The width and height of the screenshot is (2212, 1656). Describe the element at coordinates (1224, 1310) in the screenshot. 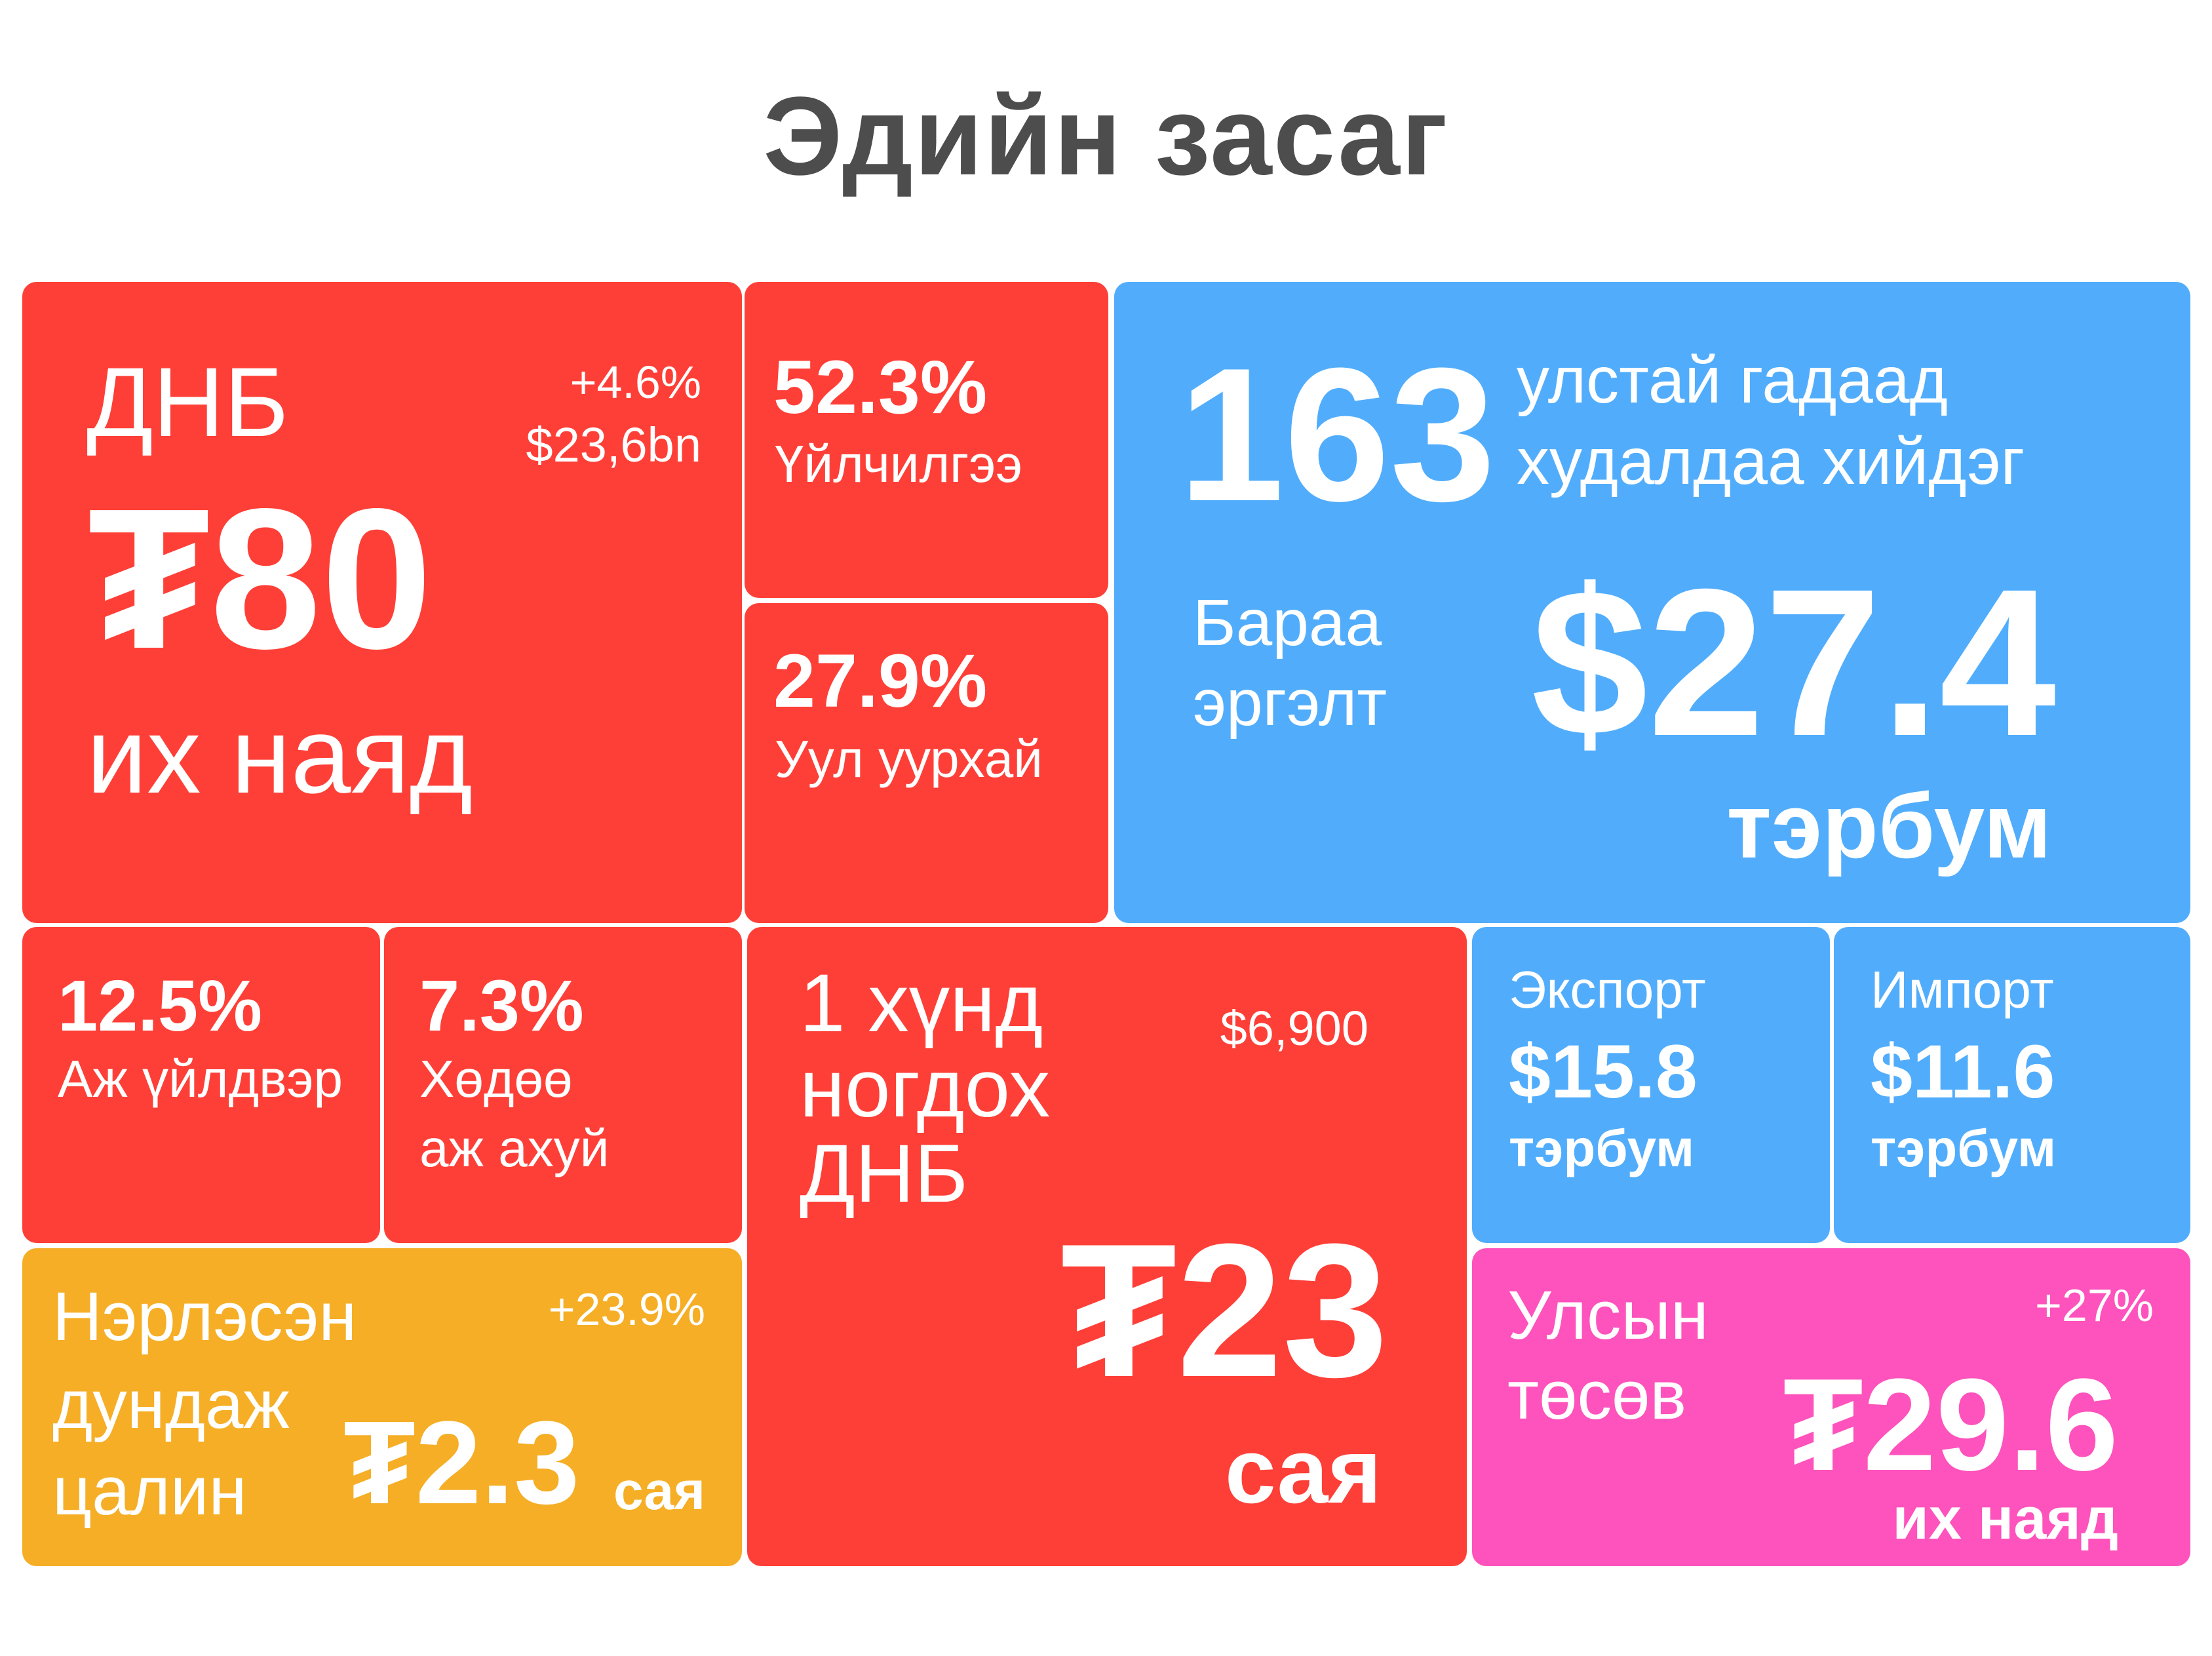

I see `per-capita-value: ₮23` at that location.